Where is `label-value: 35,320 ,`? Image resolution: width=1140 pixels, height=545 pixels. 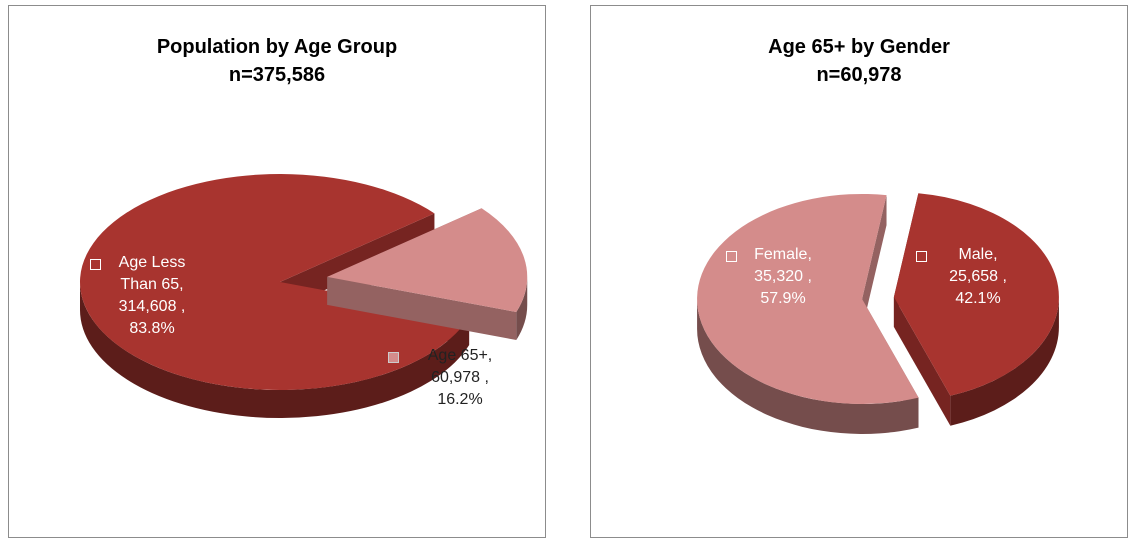
label-value: 35,320 , is located at coordinates (783, 276).